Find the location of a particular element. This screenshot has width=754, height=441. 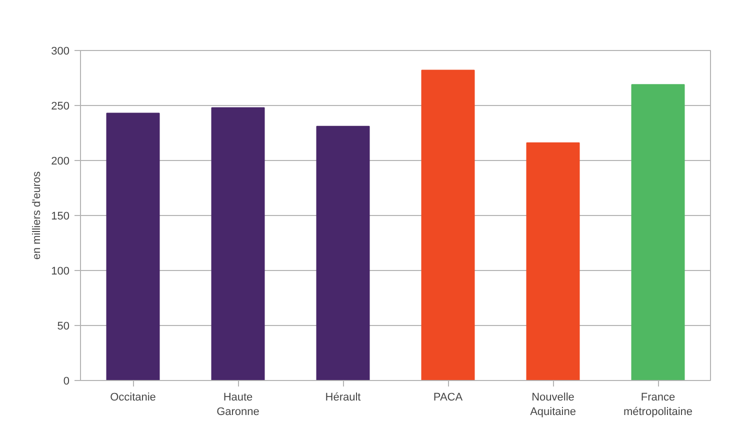

x-tick-label: Hérault is located at coordinates (343, 398).